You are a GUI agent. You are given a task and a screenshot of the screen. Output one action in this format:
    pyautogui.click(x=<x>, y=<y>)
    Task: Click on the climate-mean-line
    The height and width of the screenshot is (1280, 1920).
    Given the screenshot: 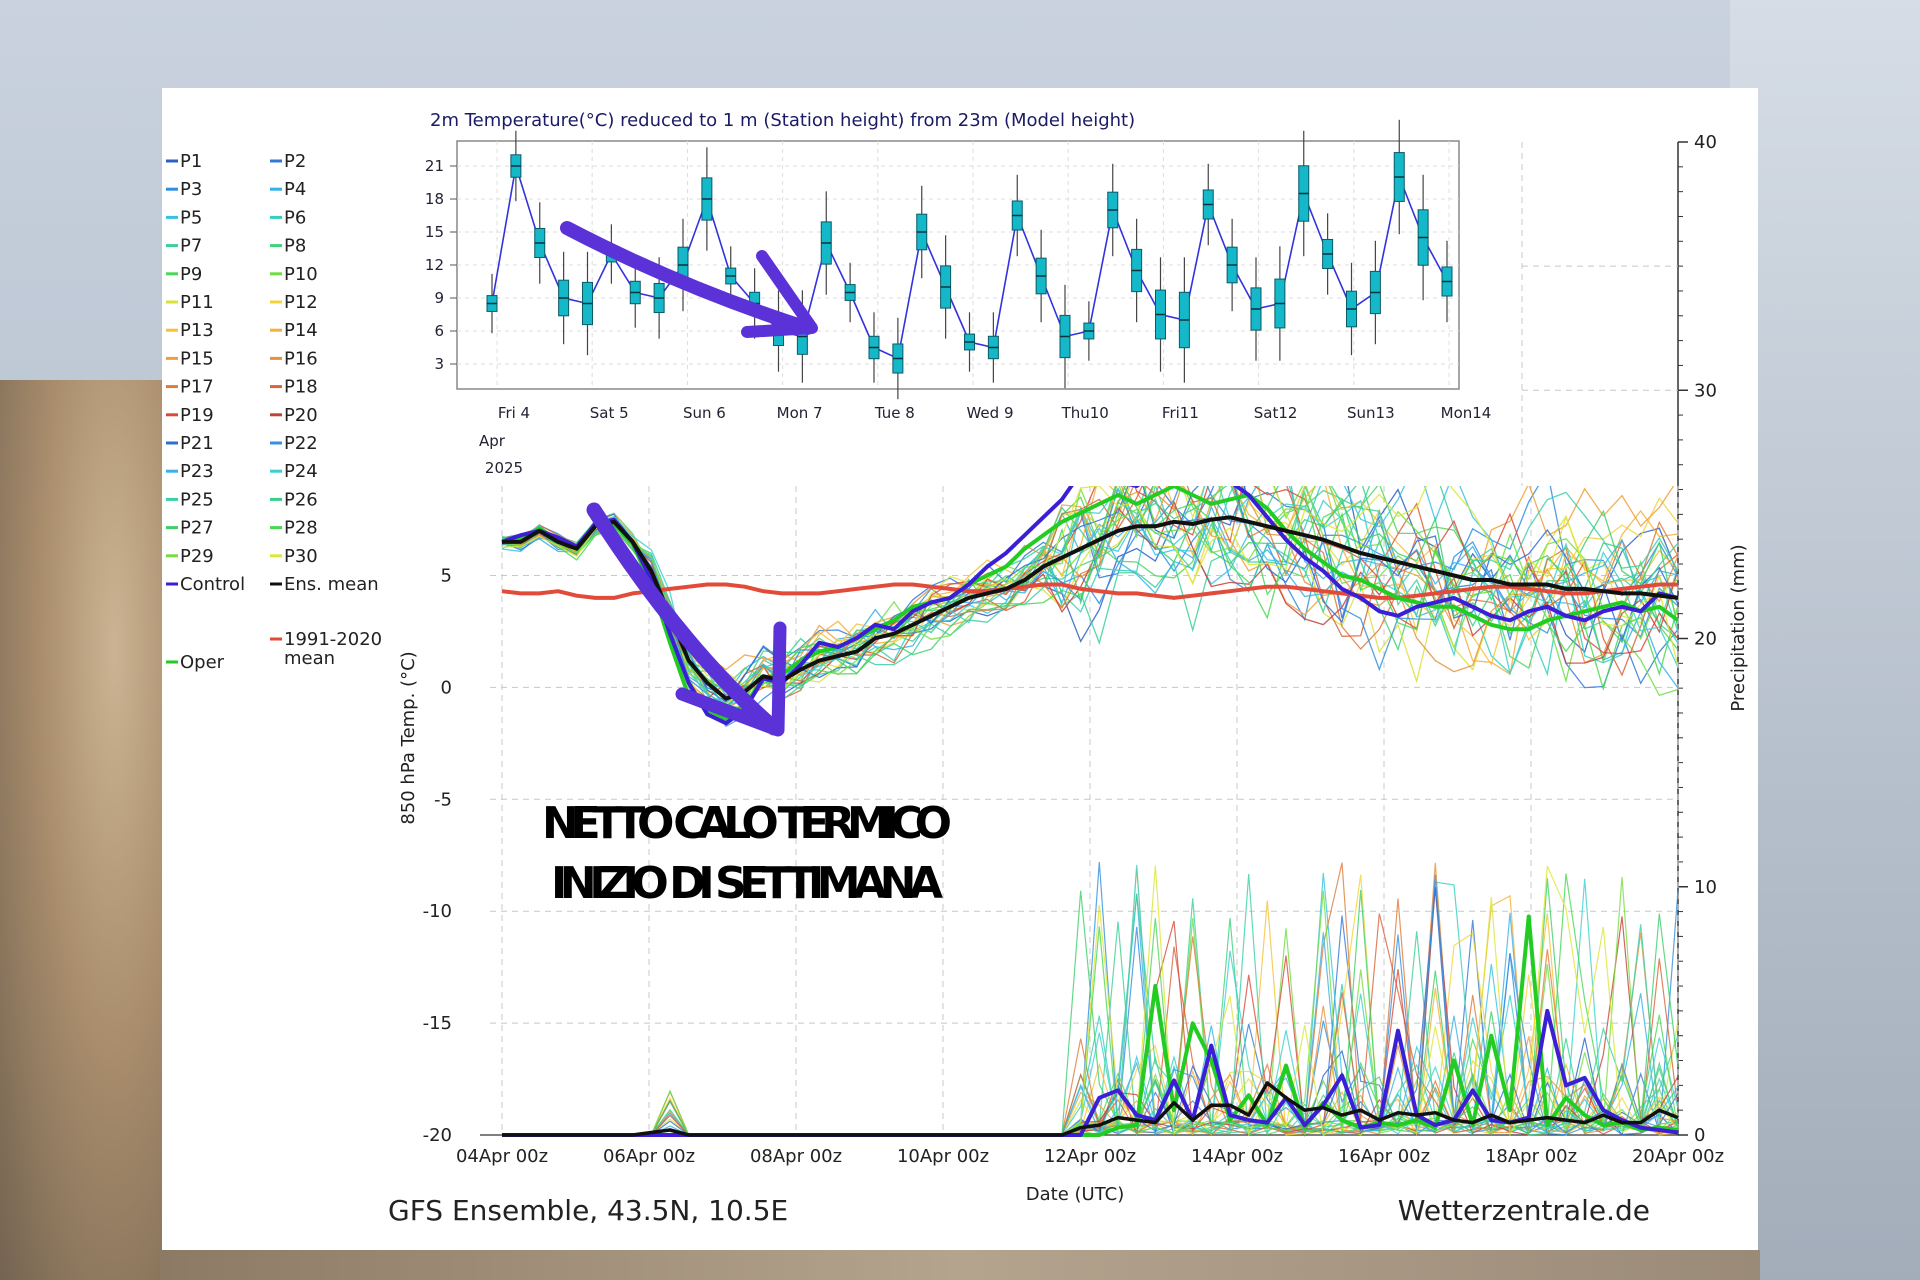 What is the action you would take?
    pyautogui.click(x=1089, y=591)
    